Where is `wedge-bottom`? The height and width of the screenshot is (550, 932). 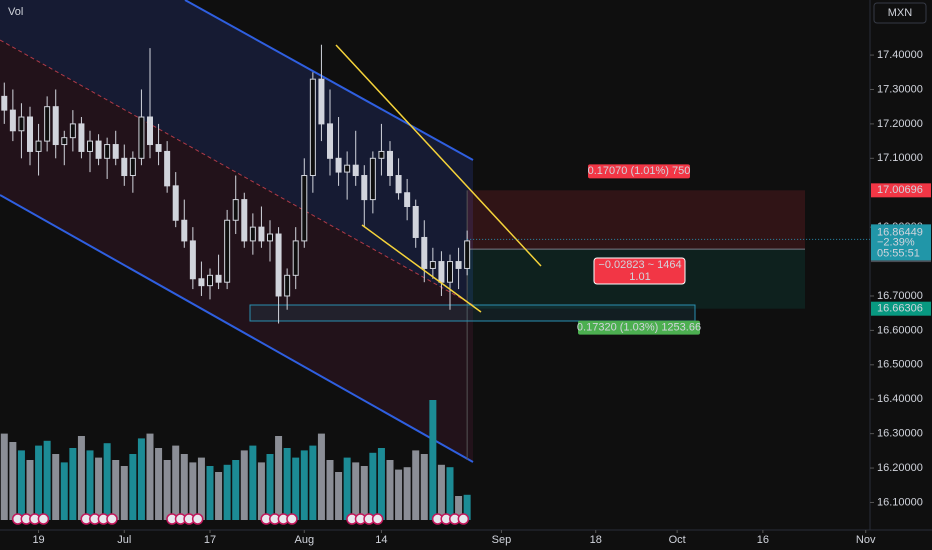
wedge-bottom is located at coordinates (421, 268).